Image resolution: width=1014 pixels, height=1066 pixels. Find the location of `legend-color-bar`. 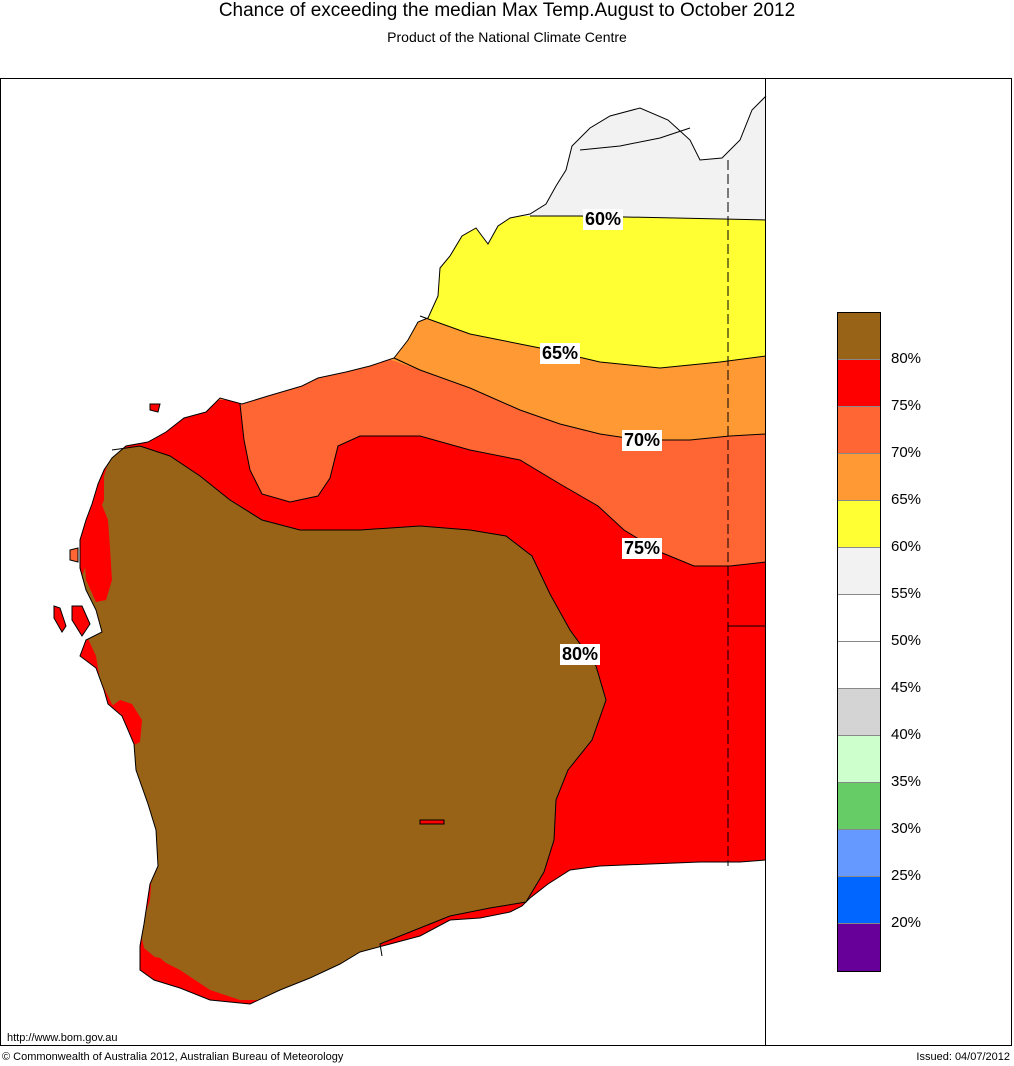

legend-color-bar is located at coordinates (859, 642).